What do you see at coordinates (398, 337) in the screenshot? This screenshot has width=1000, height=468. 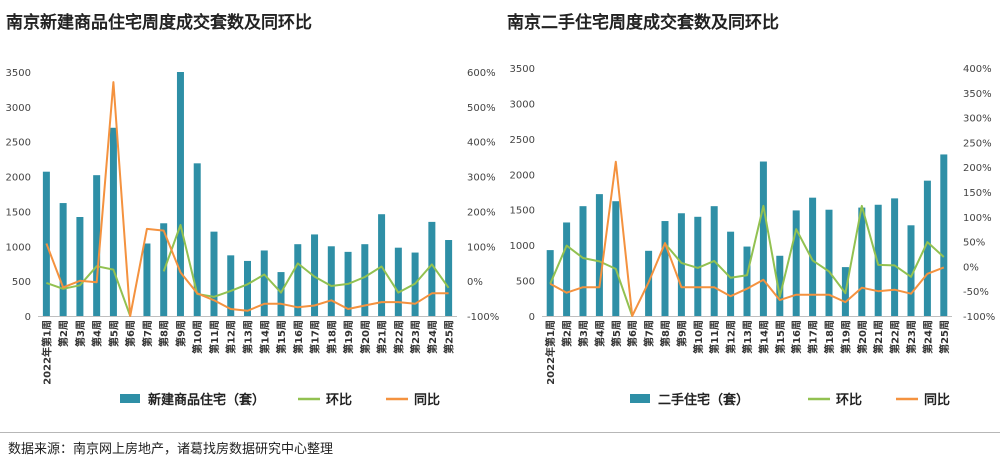 I see `x-tick-label: 第22周` at bounding box center [398, 337].